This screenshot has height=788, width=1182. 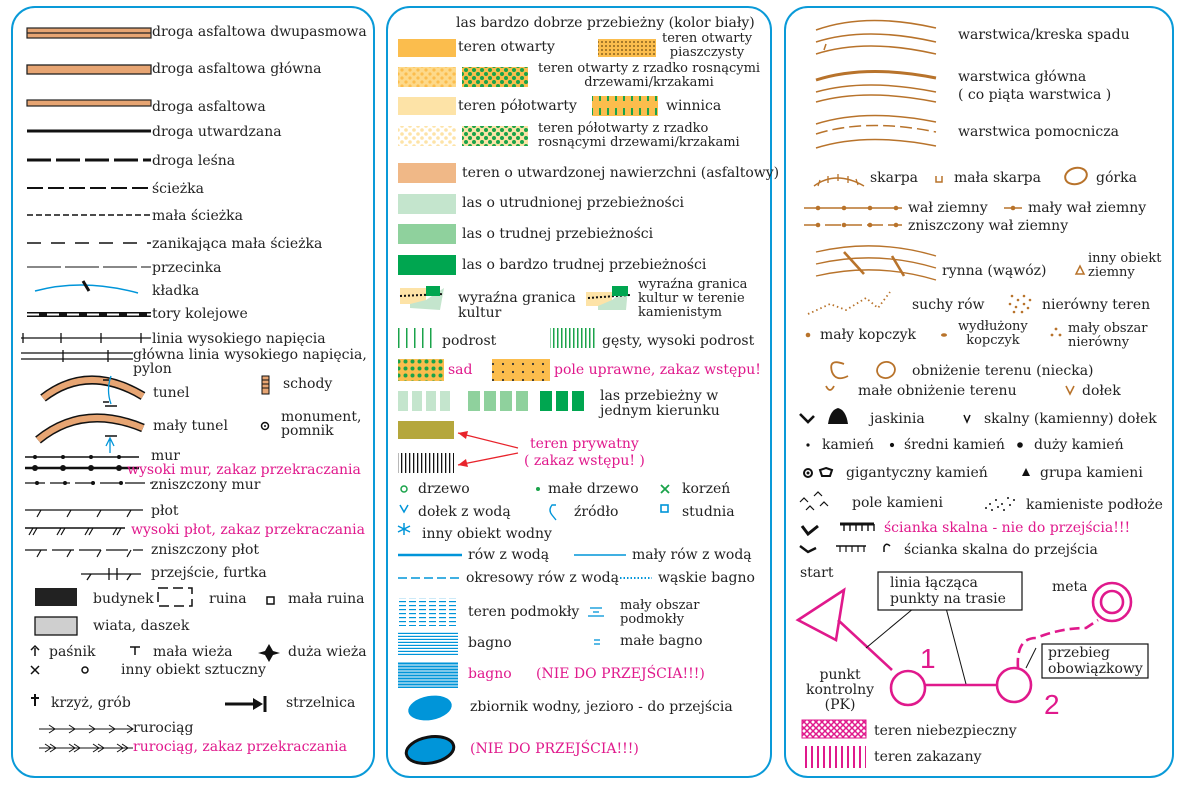 I want to click on label-warstwica: warstwica/kreska spadu, so click(x=1044, y=35).